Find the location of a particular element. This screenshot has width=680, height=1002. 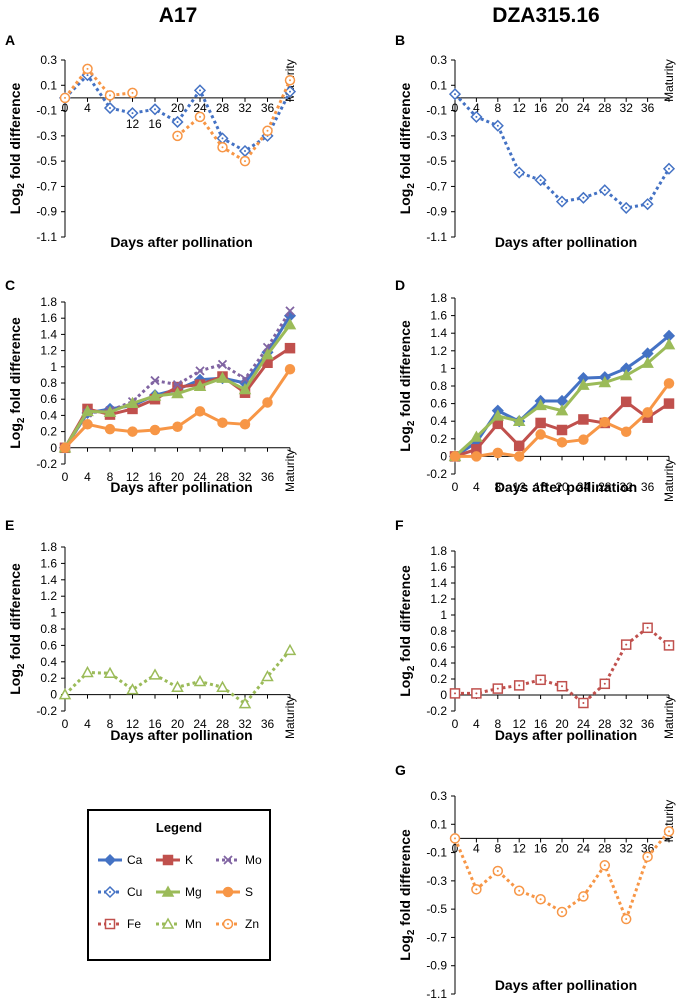

legend-item-mo: Mo is located at coordinates (239, 860).